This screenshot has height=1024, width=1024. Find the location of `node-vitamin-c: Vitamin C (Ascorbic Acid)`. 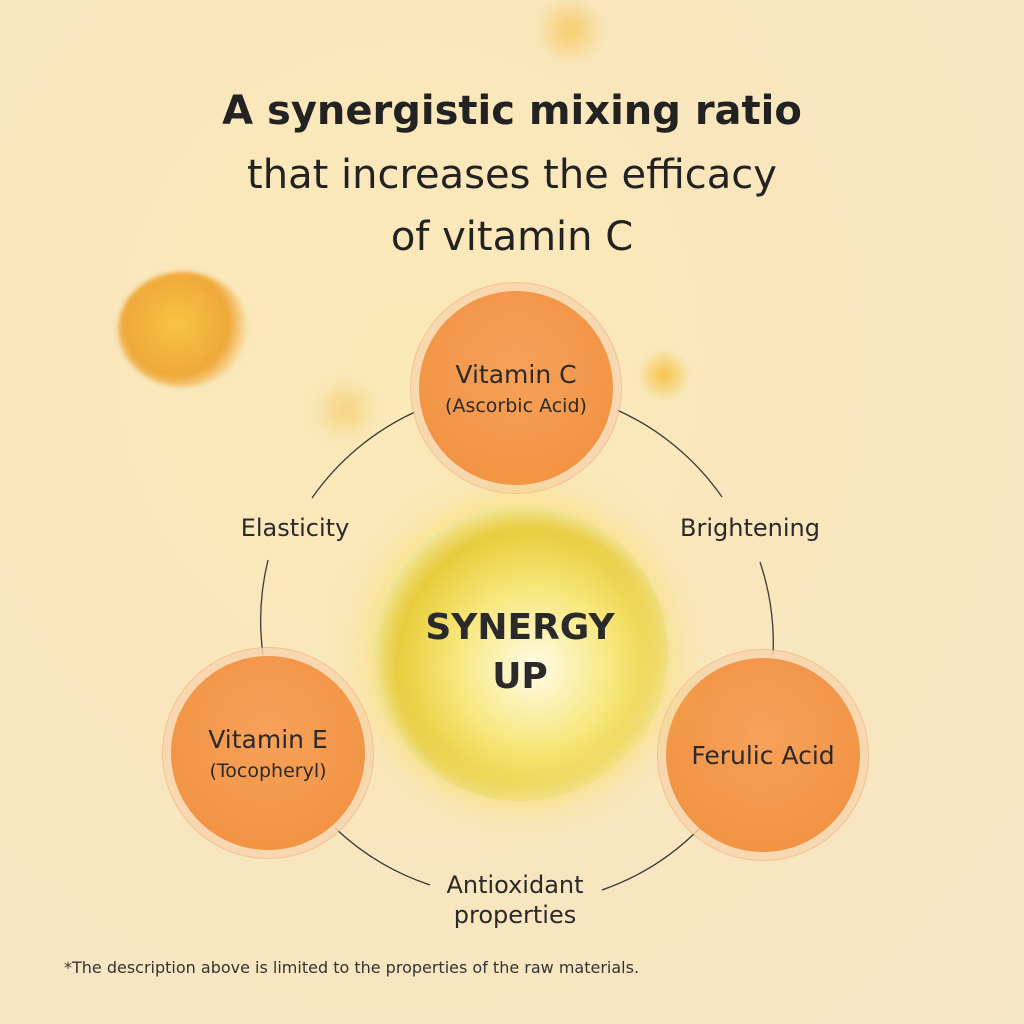

node-vitamin-c: Vitamin C (Ascorbic Acid) is located at coordinates (516, 388).